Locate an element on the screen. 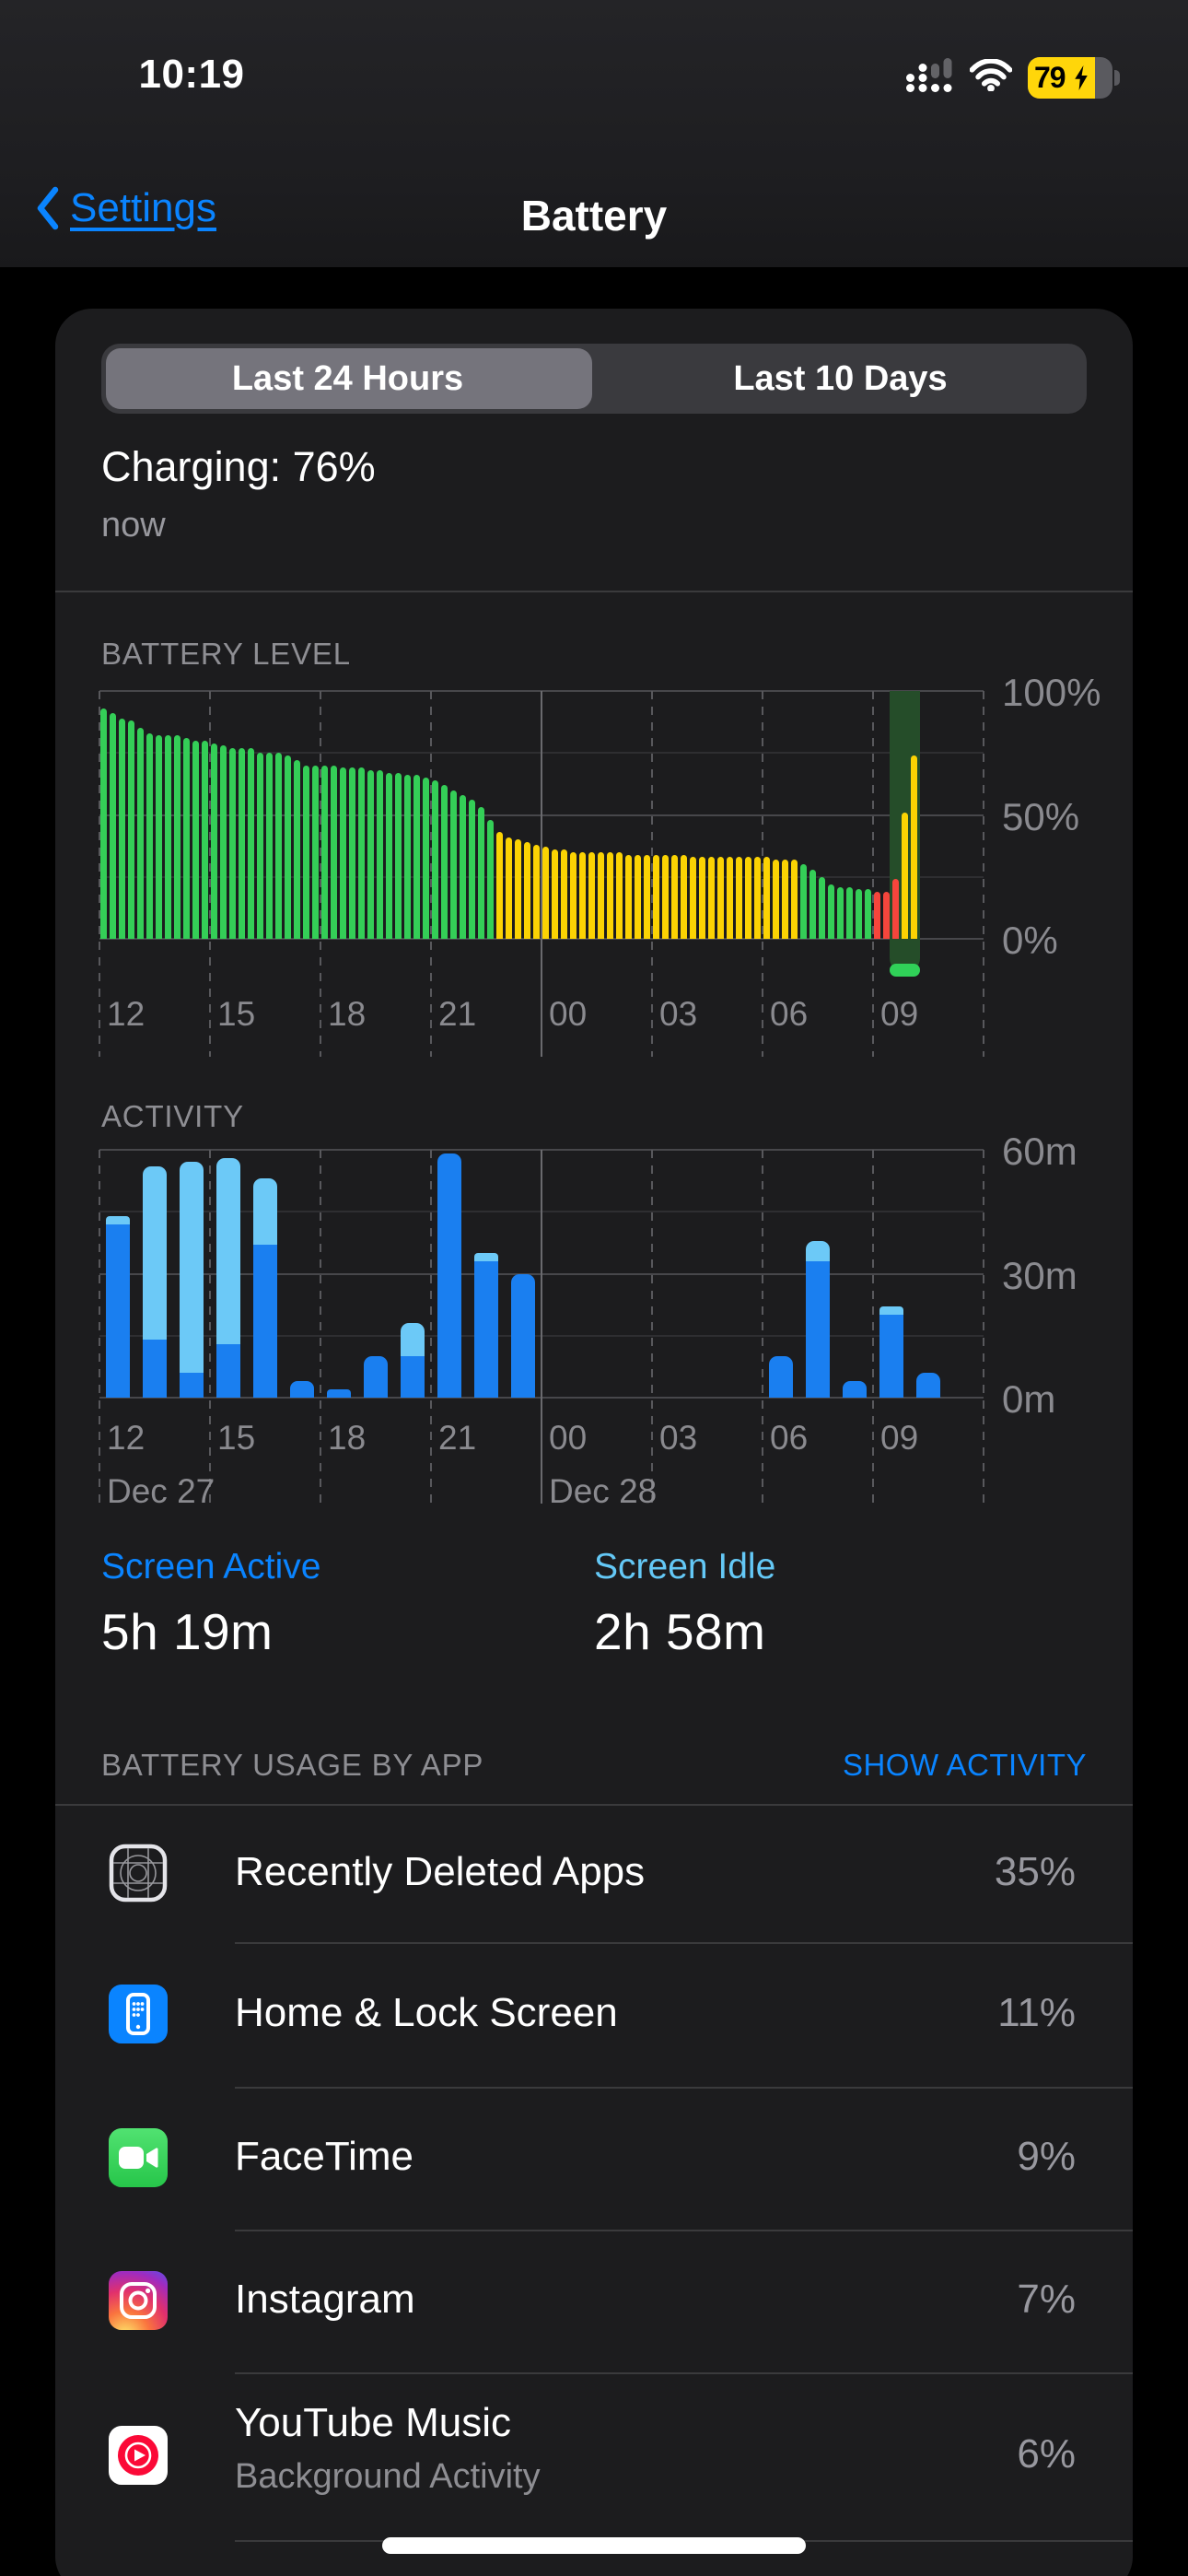 The image size is (1188, 2576). battery-status-icon: 79 is located at coordinates (1074, 77).